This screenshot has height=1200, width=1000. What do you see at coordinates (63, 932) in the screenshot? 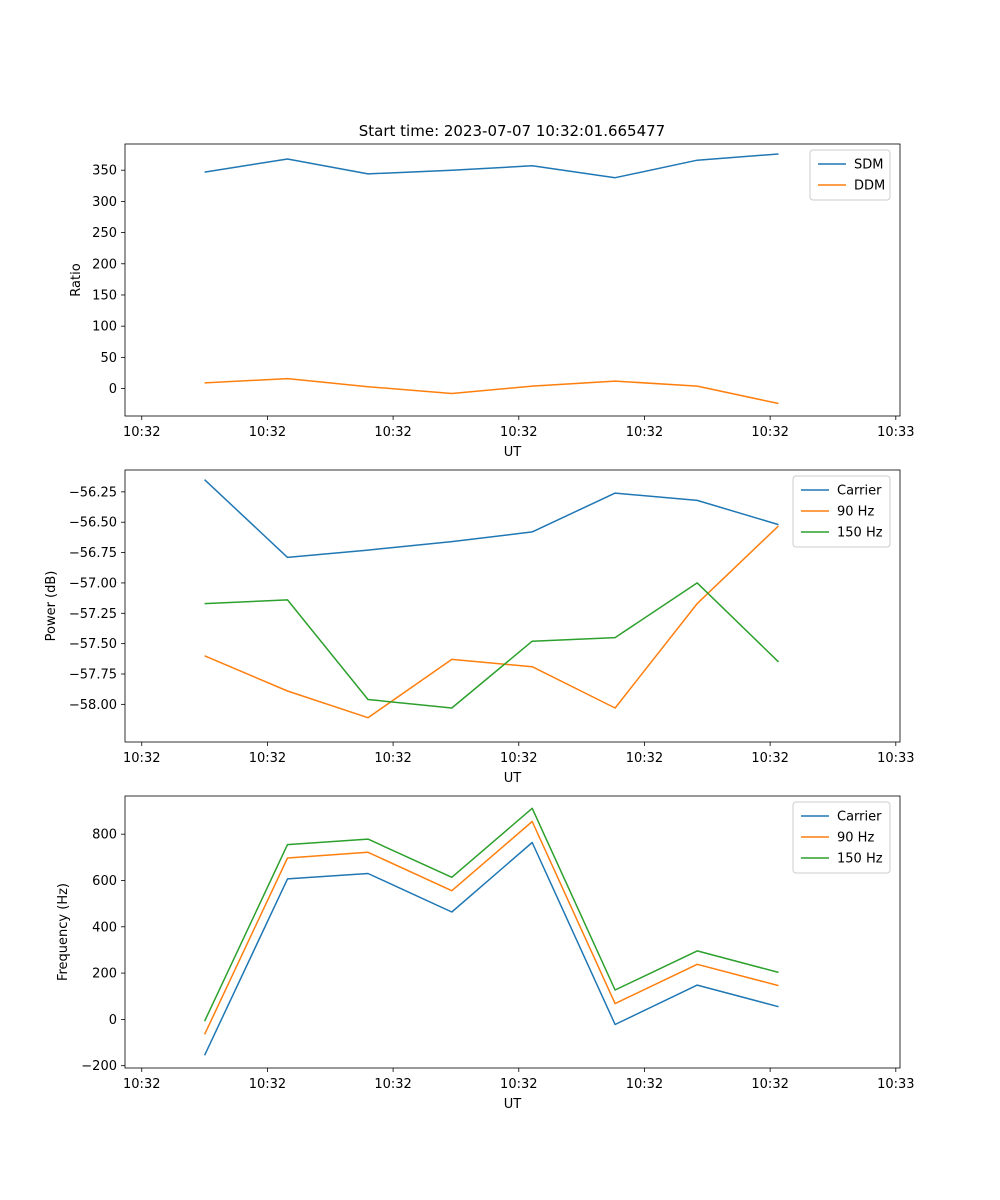
I see `y-axis-label: Frequency (Hz)` at bounding box center [63, 932].